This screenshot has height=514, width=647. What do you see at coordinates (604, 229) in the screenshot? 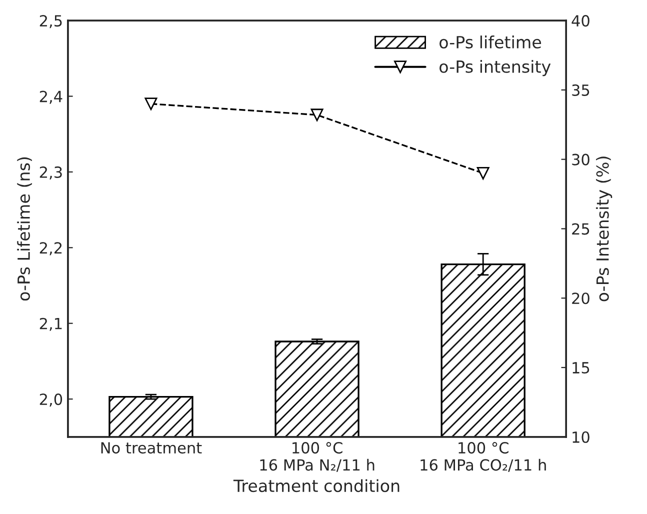
I see `y2-axis-title: o-Ps Intensity (%)` at bounding box center [604, 229].